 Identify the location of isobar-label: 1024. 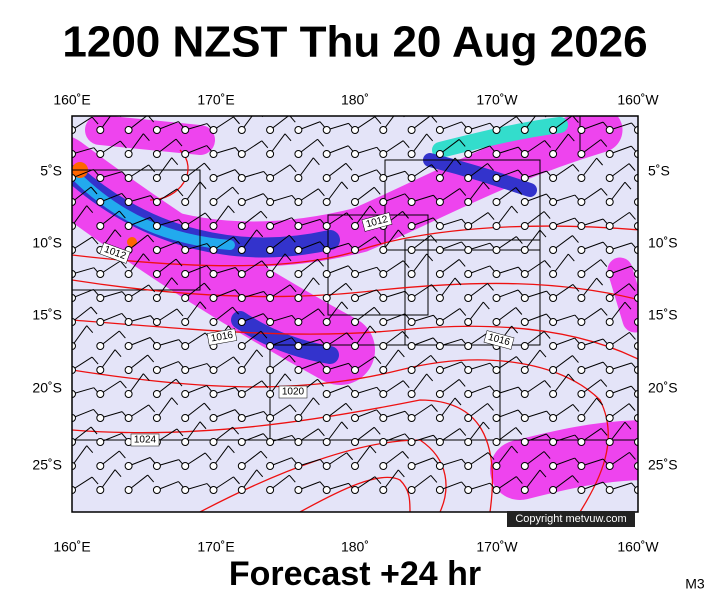
(145, 440).